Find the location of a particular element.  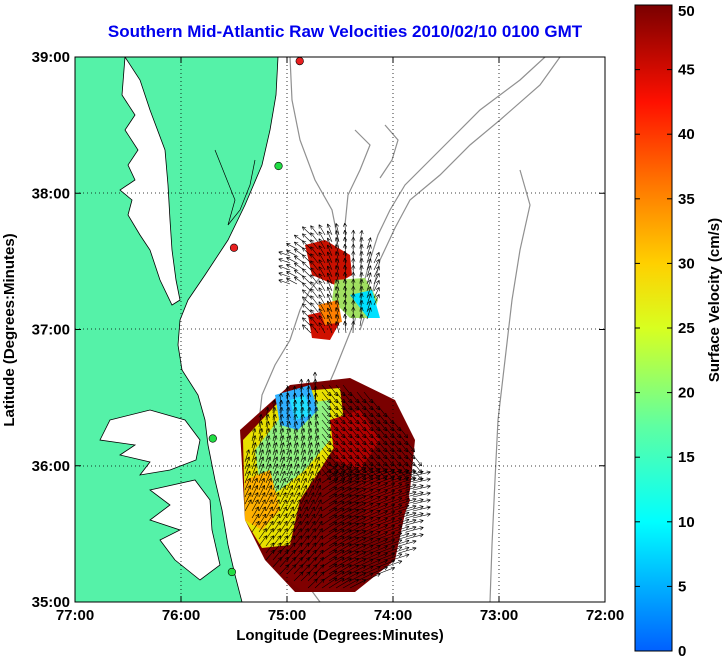

station-delmarva is located at coordinates (278, 166).